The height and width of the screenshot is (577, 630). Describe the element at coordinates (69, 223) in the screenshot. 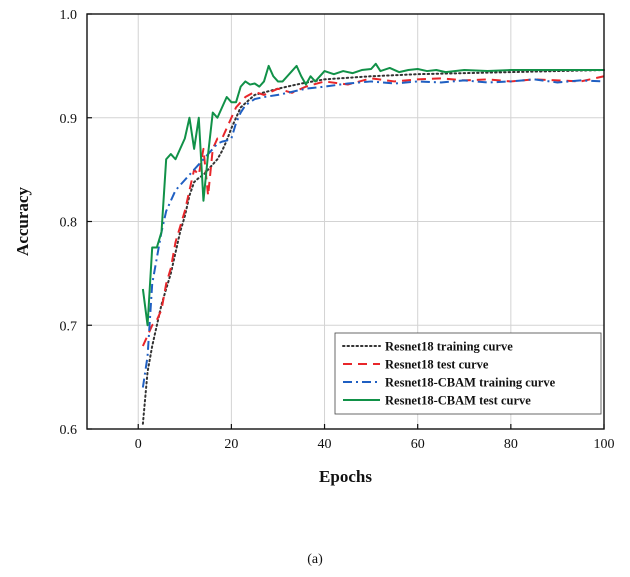

I see `y-tick-label: 0.8` at that location.